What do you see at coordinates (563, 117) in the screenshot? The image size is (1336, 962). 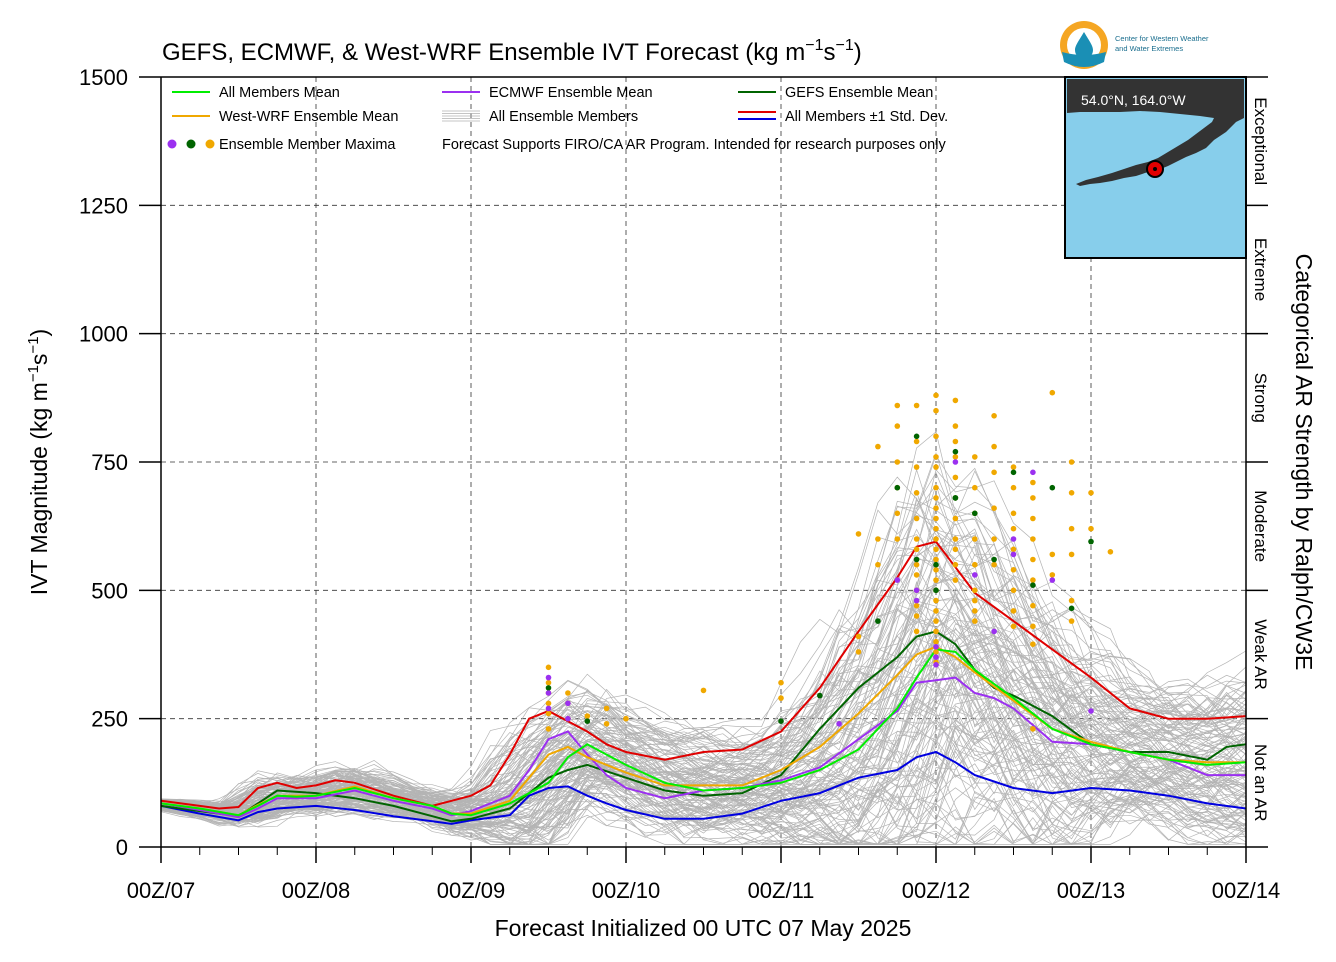 I see `legend-label: All Ensemble Members` at bounding box center [563, 117].